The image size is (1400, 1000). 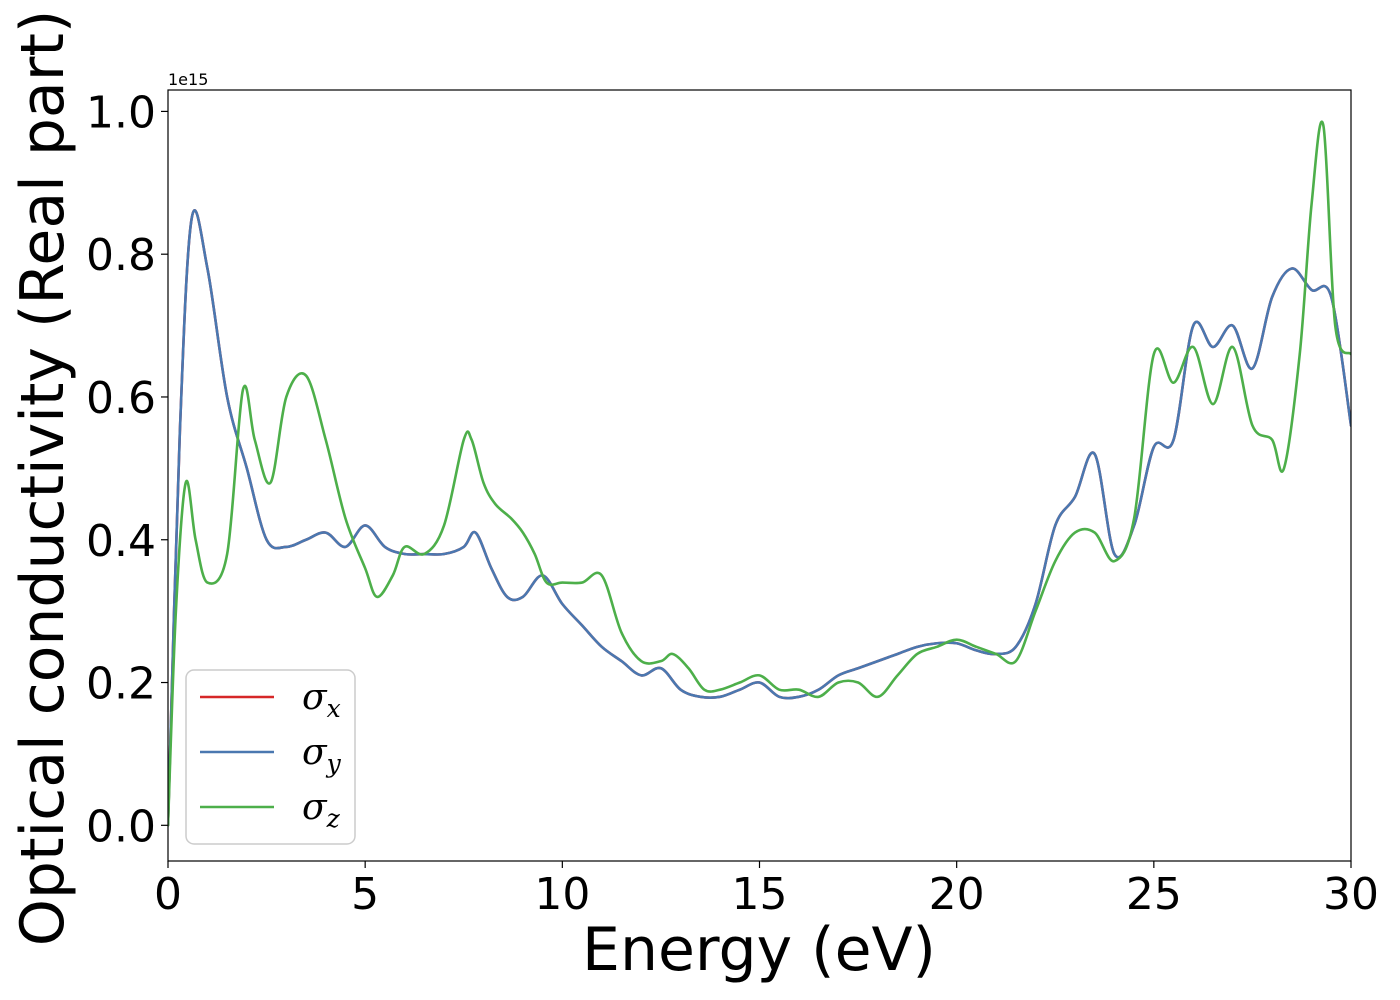 I want to click on x-axis-ticks: 0 5 10 15 20 25 30, so click(x=766, y=890).